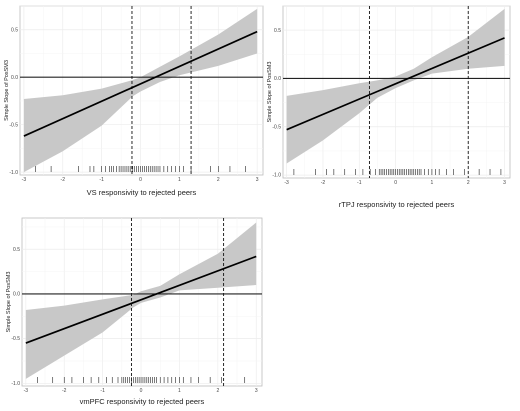 The height and width of the screenshot is (411, 520). I want to click on x-axis-title: vmPFC responsivity to rejected peers, so click(142, 401).